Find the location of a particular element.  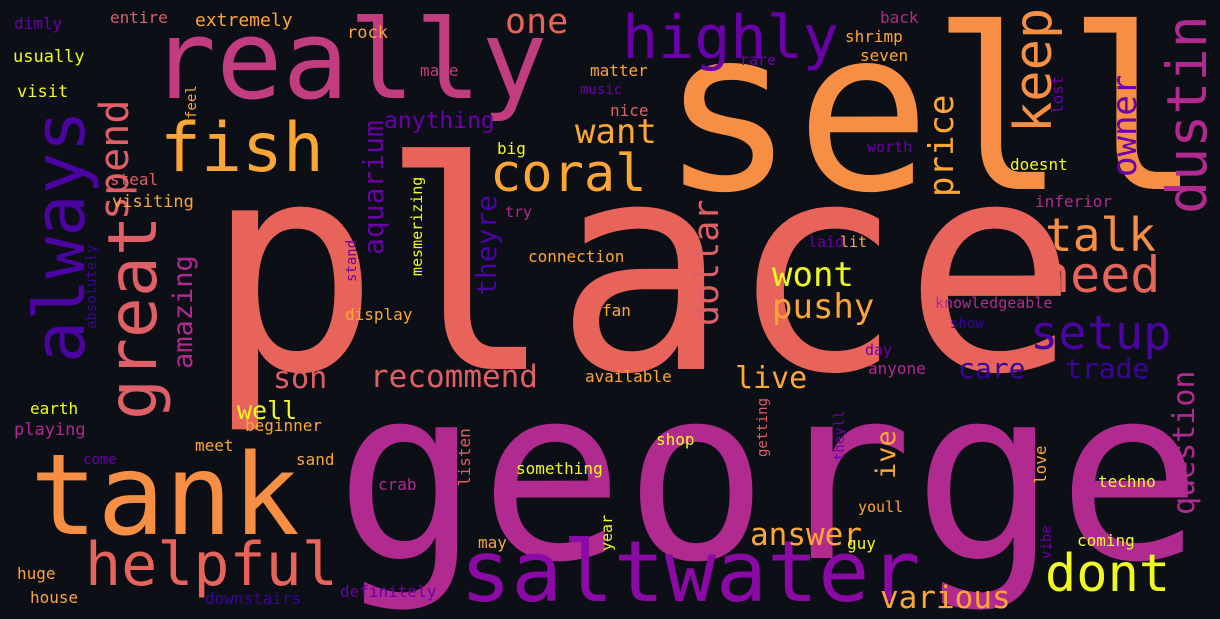

word-may: may is located at coordinates (492, 542).